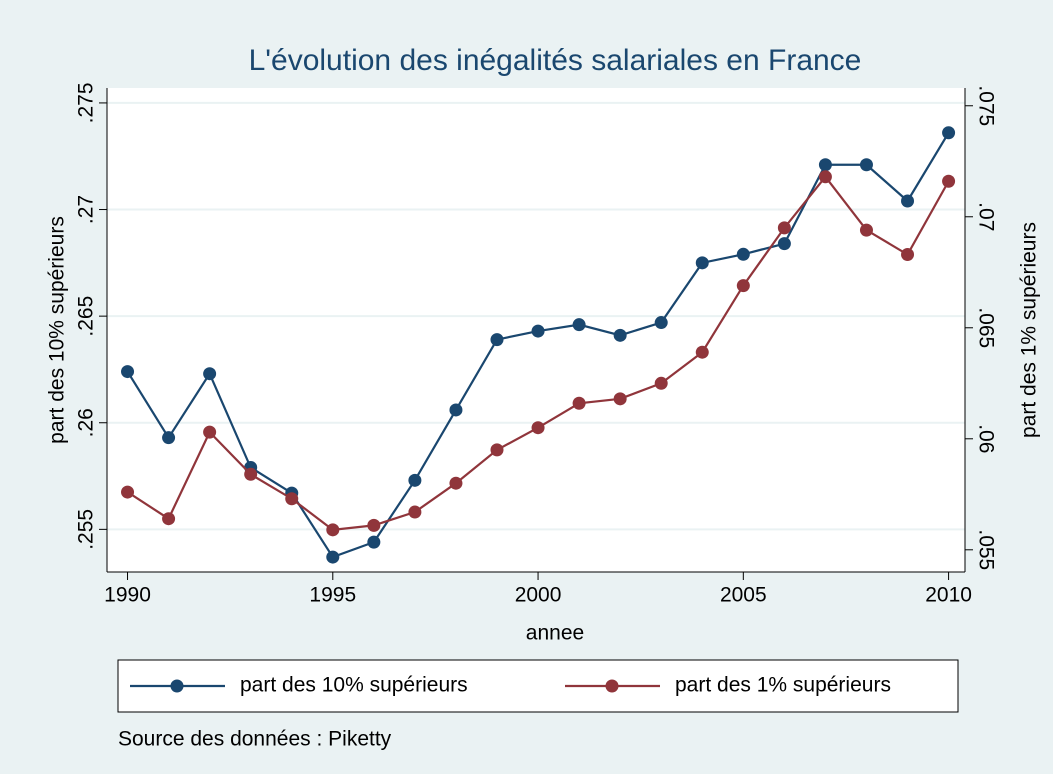 The image size is (1053, 774). I want to click on x-tick-label: 2000, so click(538, 595).